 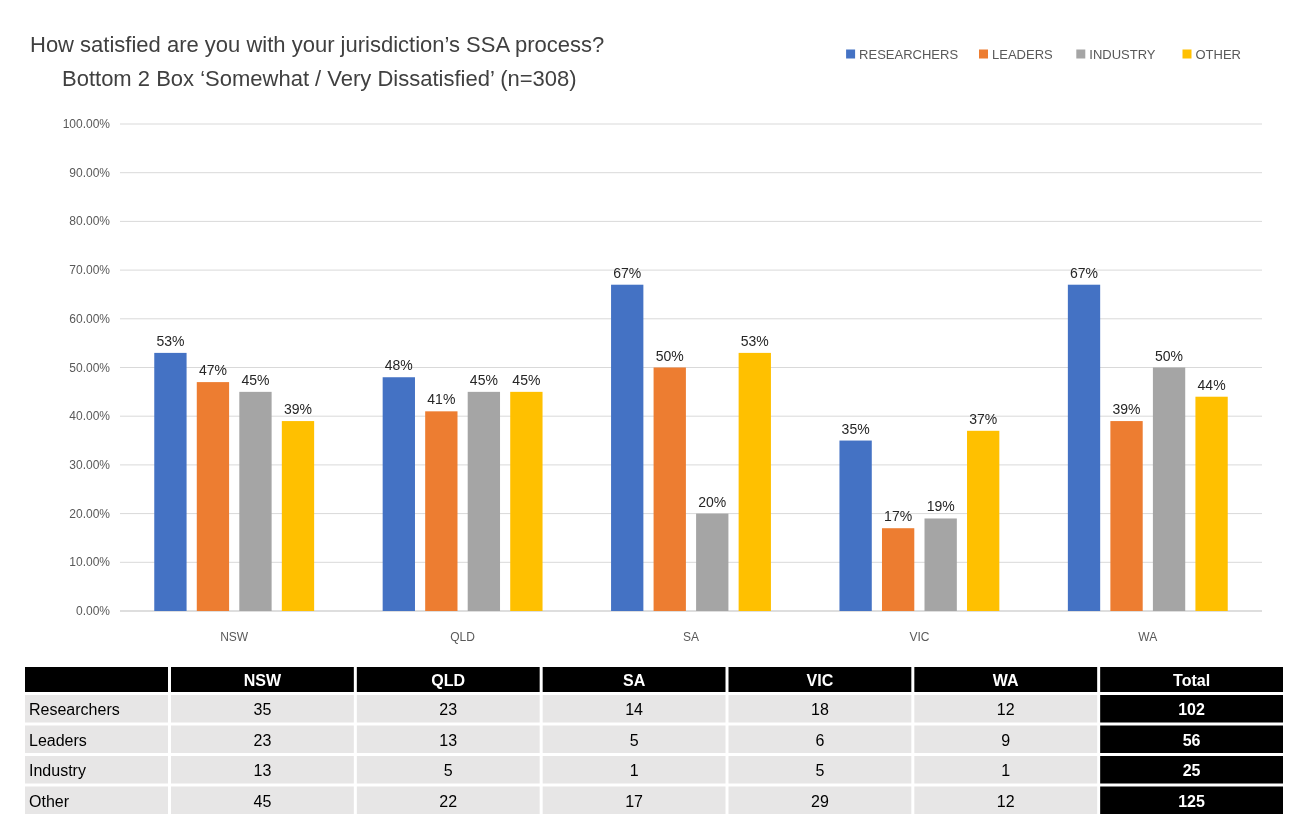 What do you see at coordinates (634, 710) in the screenshot?
I see `data-label: 14` at bounding box center [634, 710].